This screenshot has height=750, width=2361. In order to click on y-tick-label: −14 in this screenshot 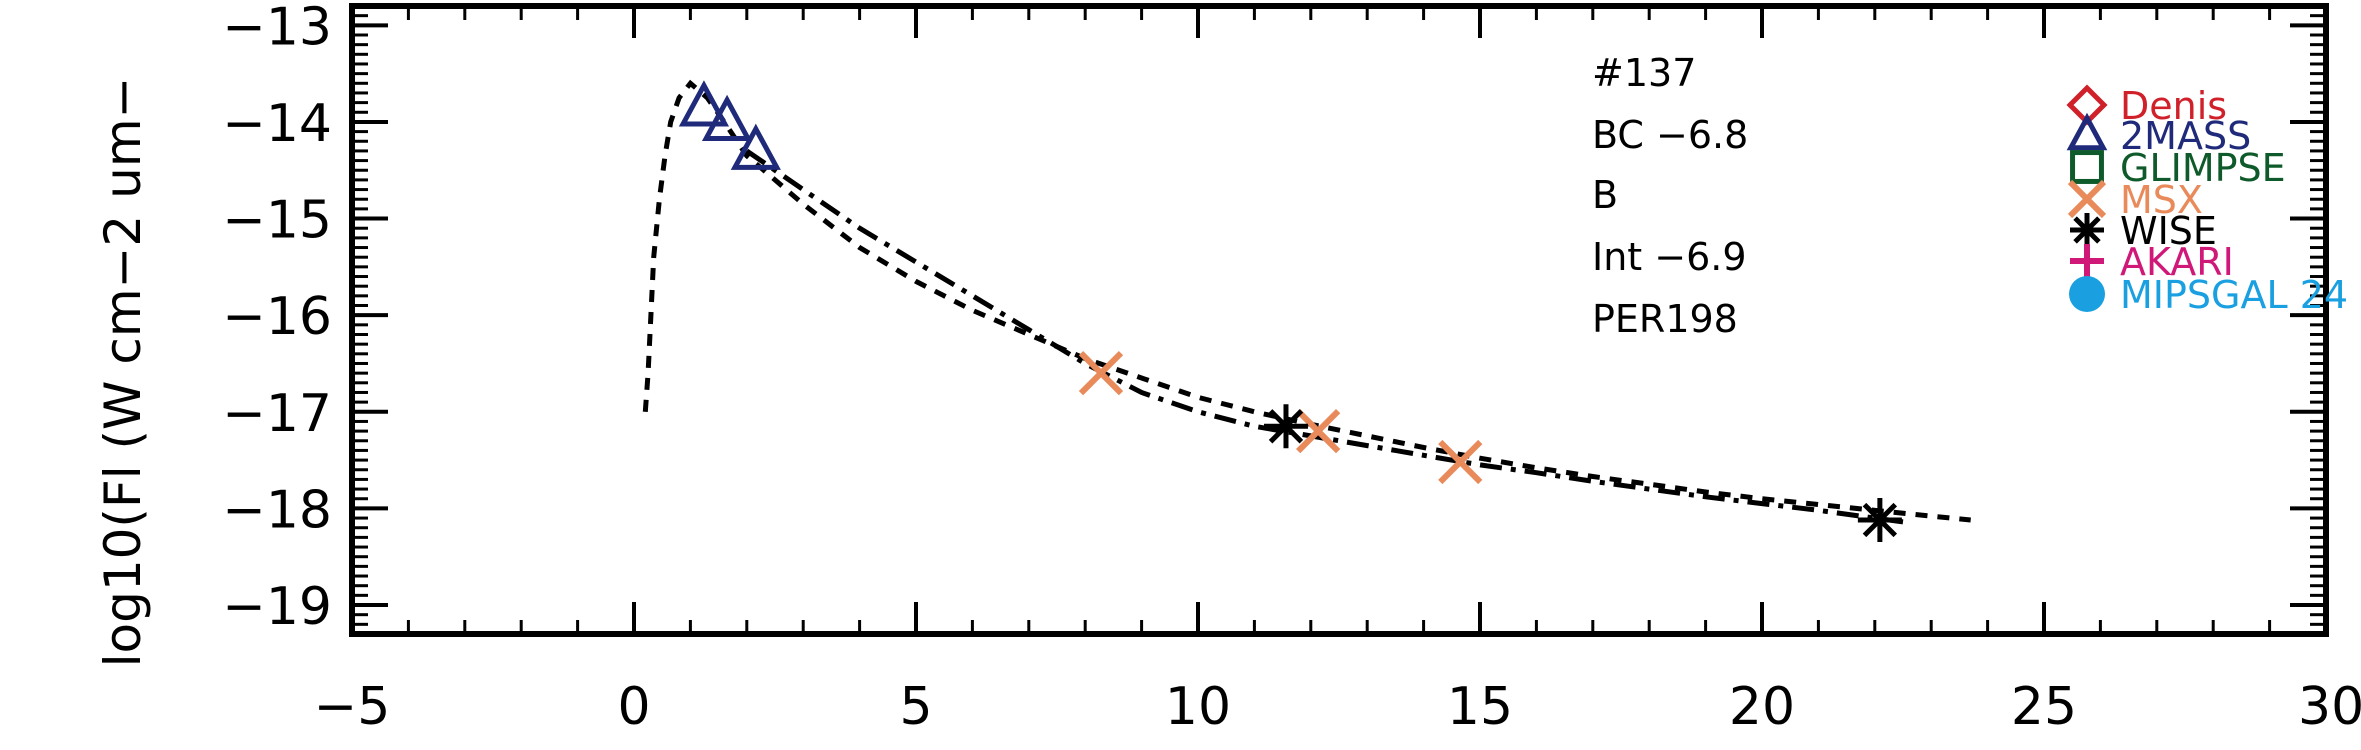, I will do `click(277, 124)`.